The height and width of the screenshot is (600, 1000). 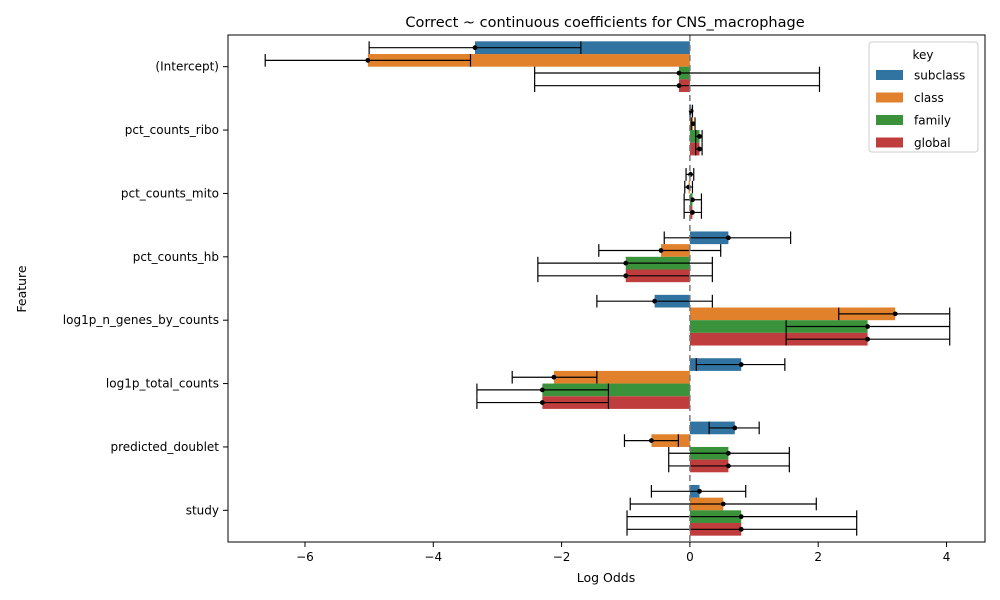 I want to click on x-axis-label: Log Odds, so click(x=606, y=577).